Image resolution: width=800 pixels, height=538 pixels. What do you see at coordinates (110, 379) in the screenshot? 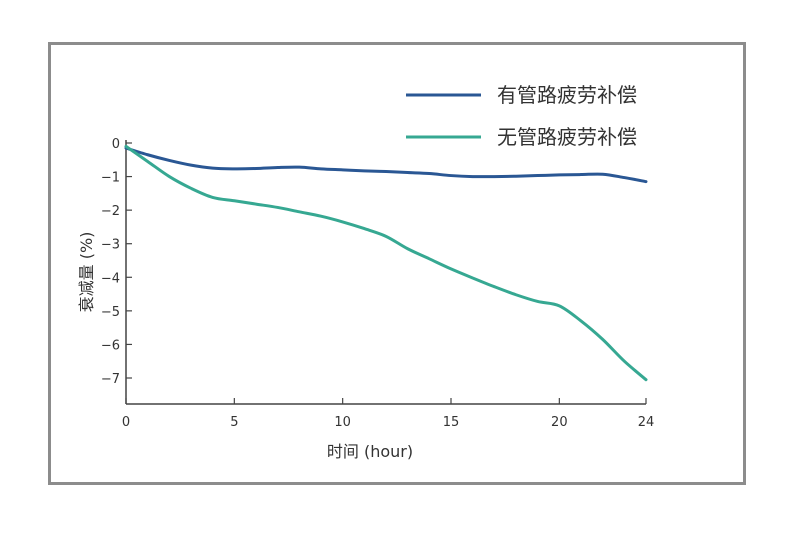
I see `y-tick-label: −7` at bounding box center [110, 379].